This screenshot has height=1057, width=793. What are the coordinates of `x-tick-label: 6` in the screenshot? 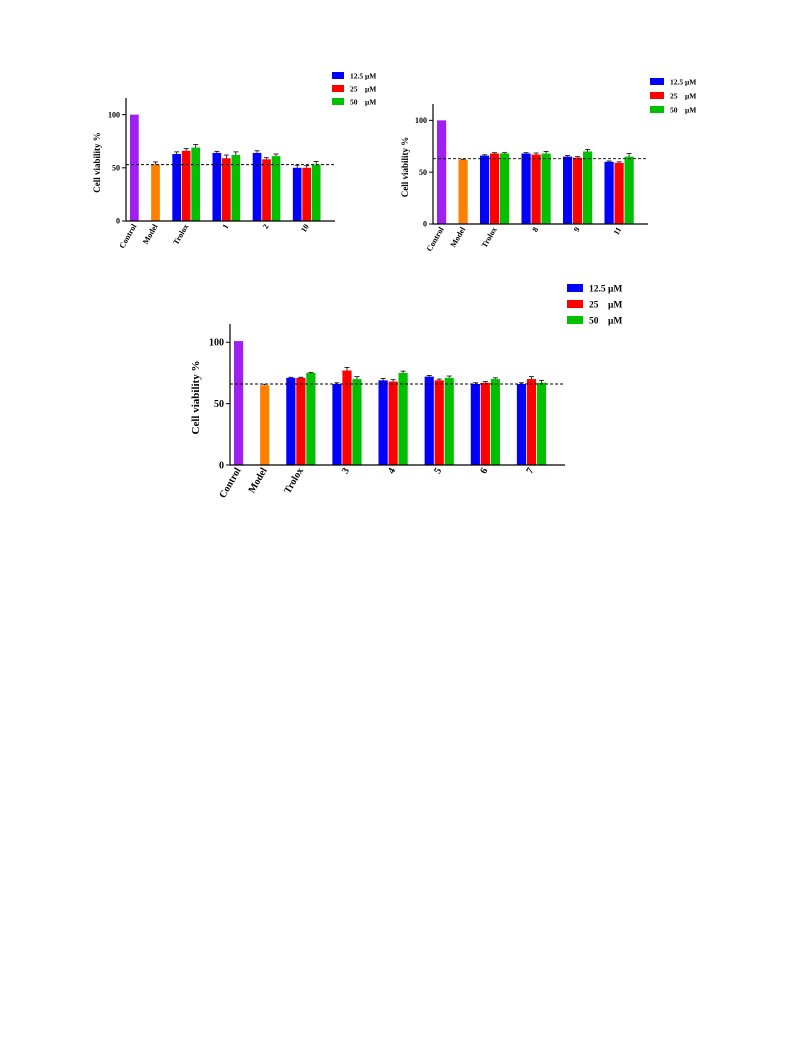 It's located at (484, 471).